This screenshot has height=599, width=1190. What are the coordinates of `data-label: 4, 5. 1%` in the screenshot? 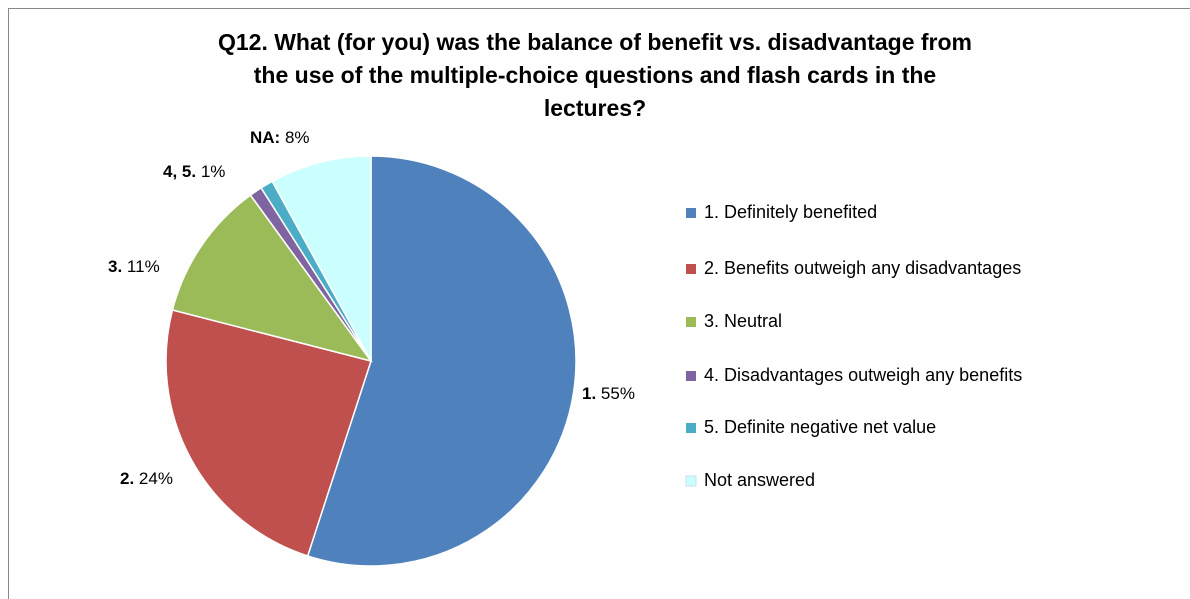 It's located at (194, 171).